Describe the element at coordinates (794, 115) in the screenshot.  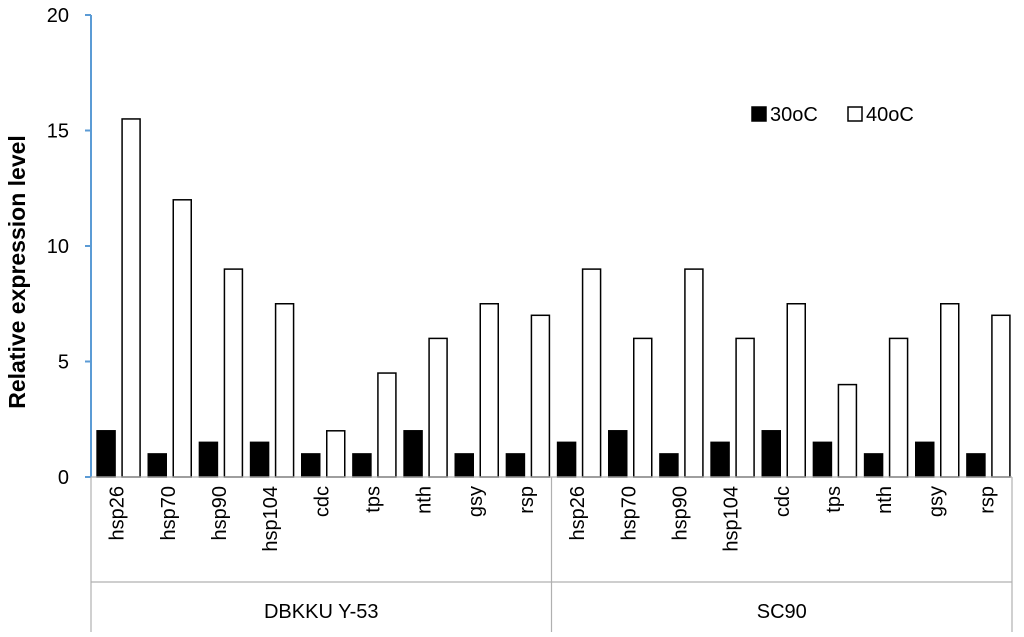
I see `legend-label: 30oC` at that location.